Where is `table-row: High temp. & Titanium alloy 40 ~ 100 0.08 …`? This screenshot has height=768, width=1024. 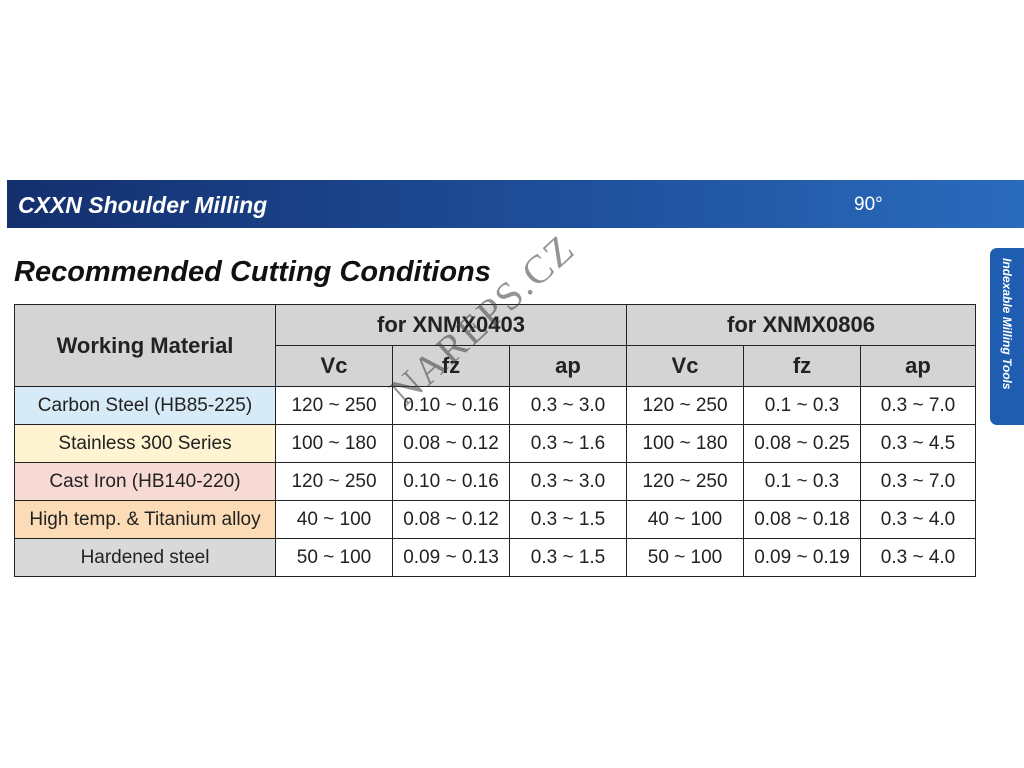
table-row: High temp. & Titanium alloy 40 ~ 100 0.08 … is located at coordinates (495, 519).